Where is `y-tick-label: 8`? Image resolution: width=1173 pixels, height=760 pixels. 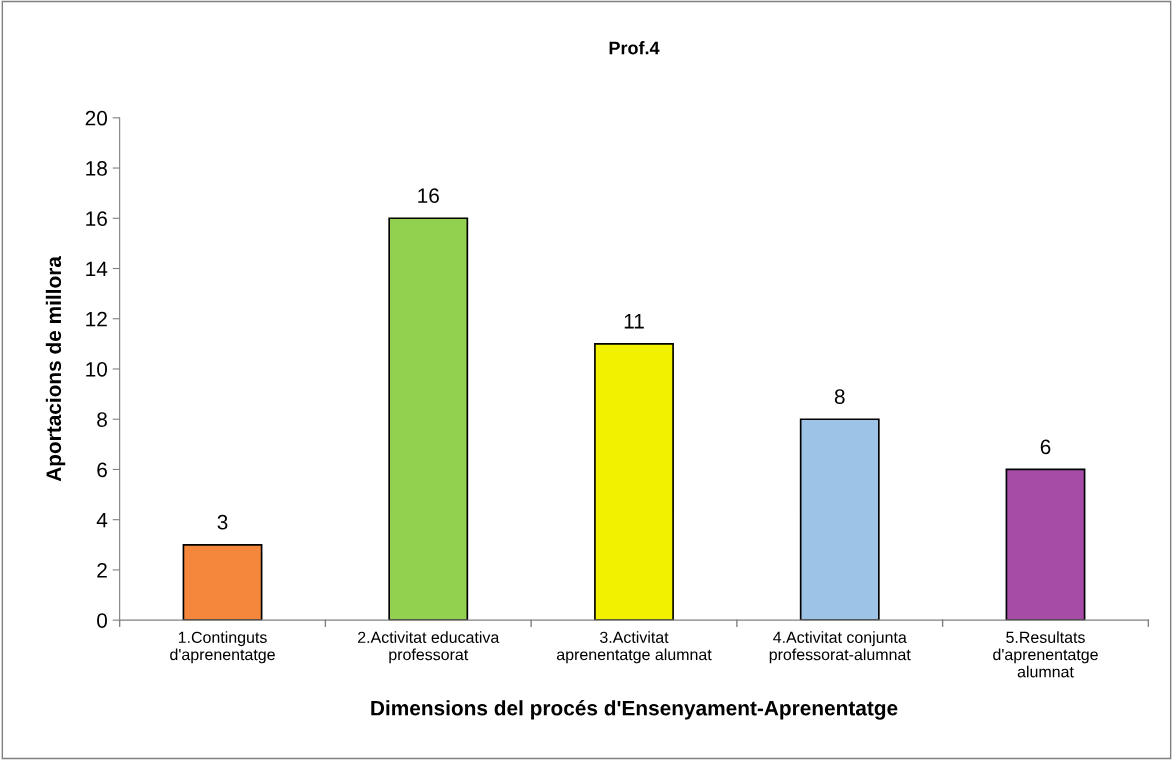 y-tick-label: 8 is located at coordinates (102, 419).